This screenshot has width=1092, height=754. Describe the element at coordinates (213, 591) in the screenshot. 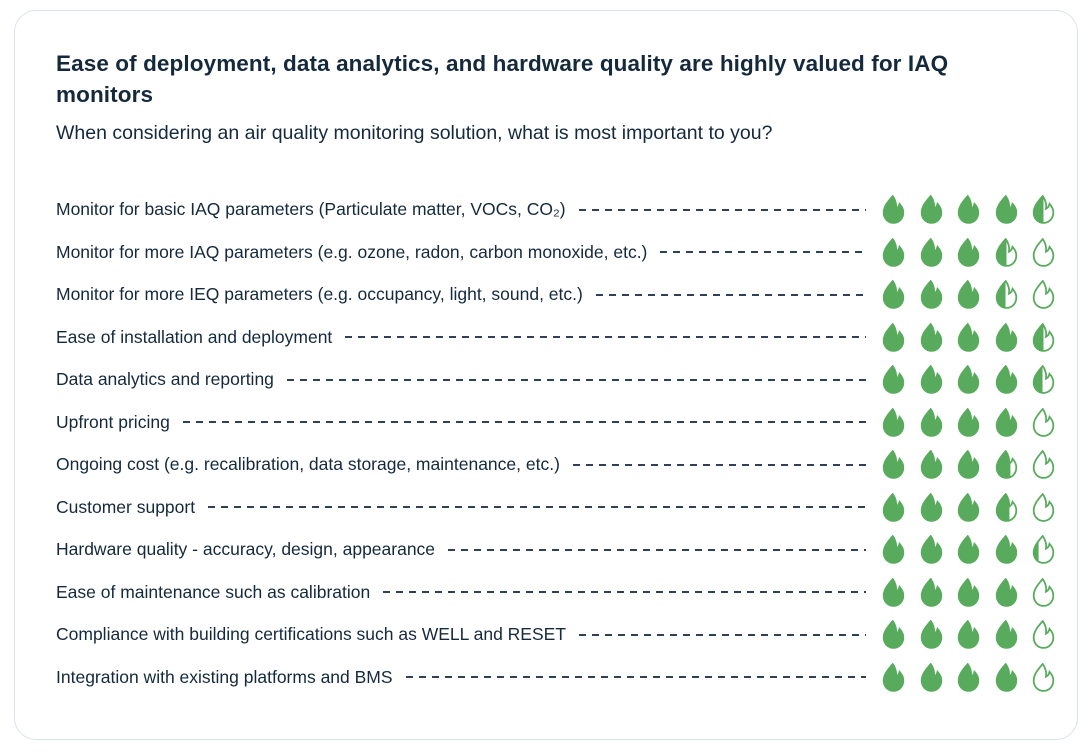

I see `row-label: Ease of maintenance such as calibration` at that location.